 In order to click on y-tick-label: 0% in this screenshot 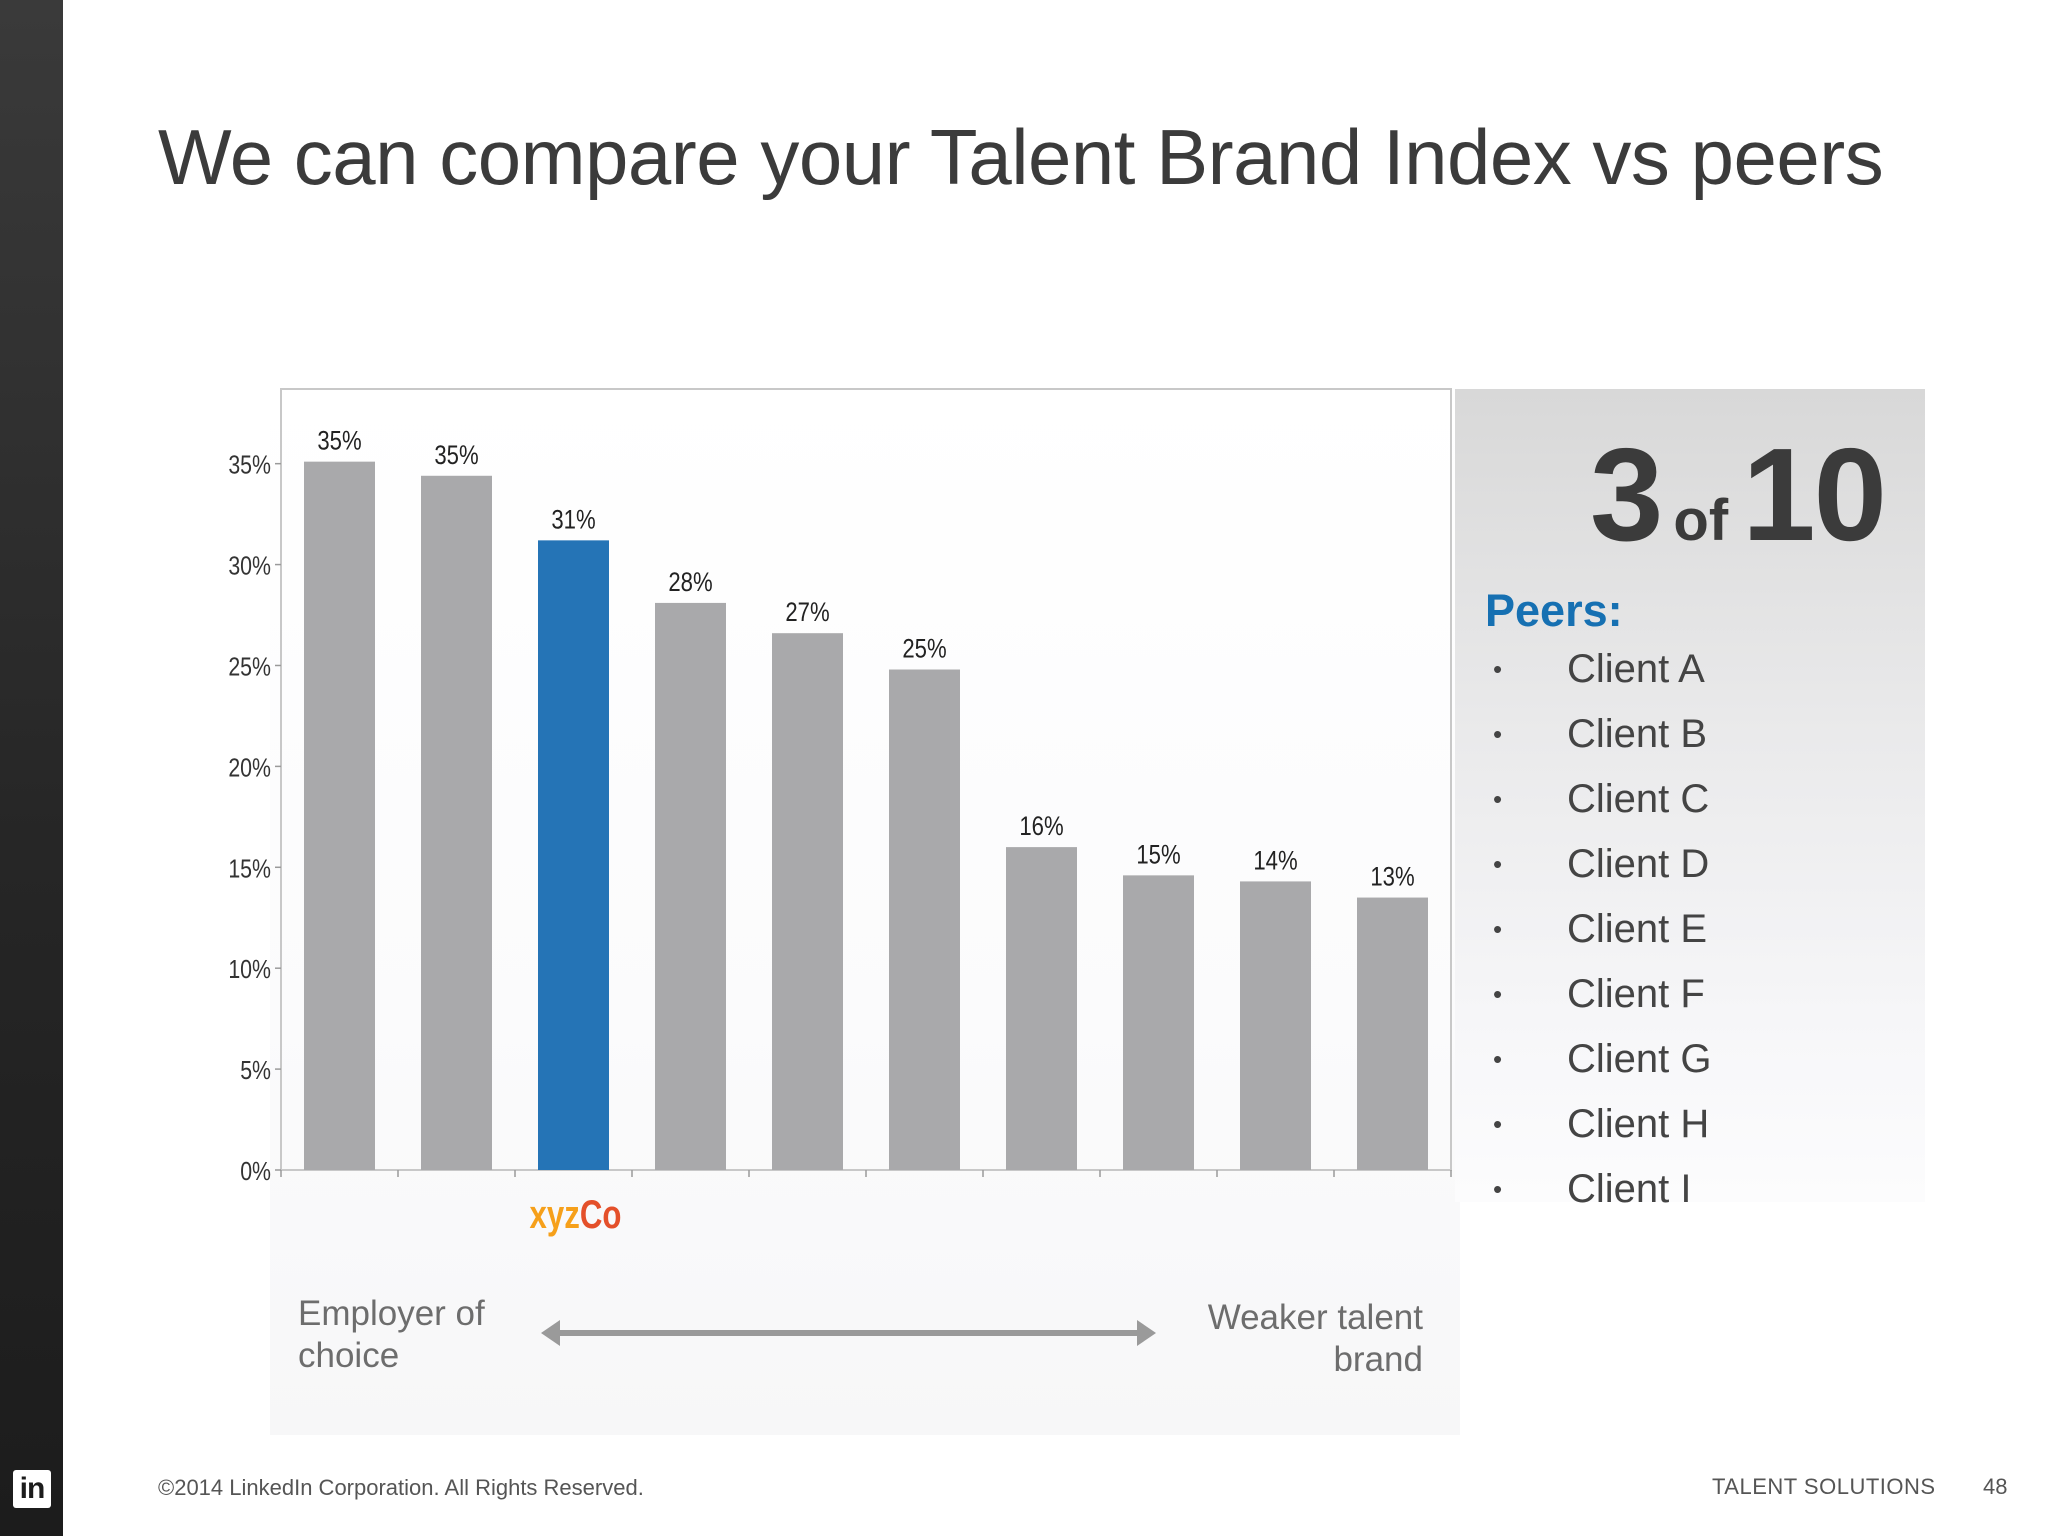, I will do `click(255, 1172)`.